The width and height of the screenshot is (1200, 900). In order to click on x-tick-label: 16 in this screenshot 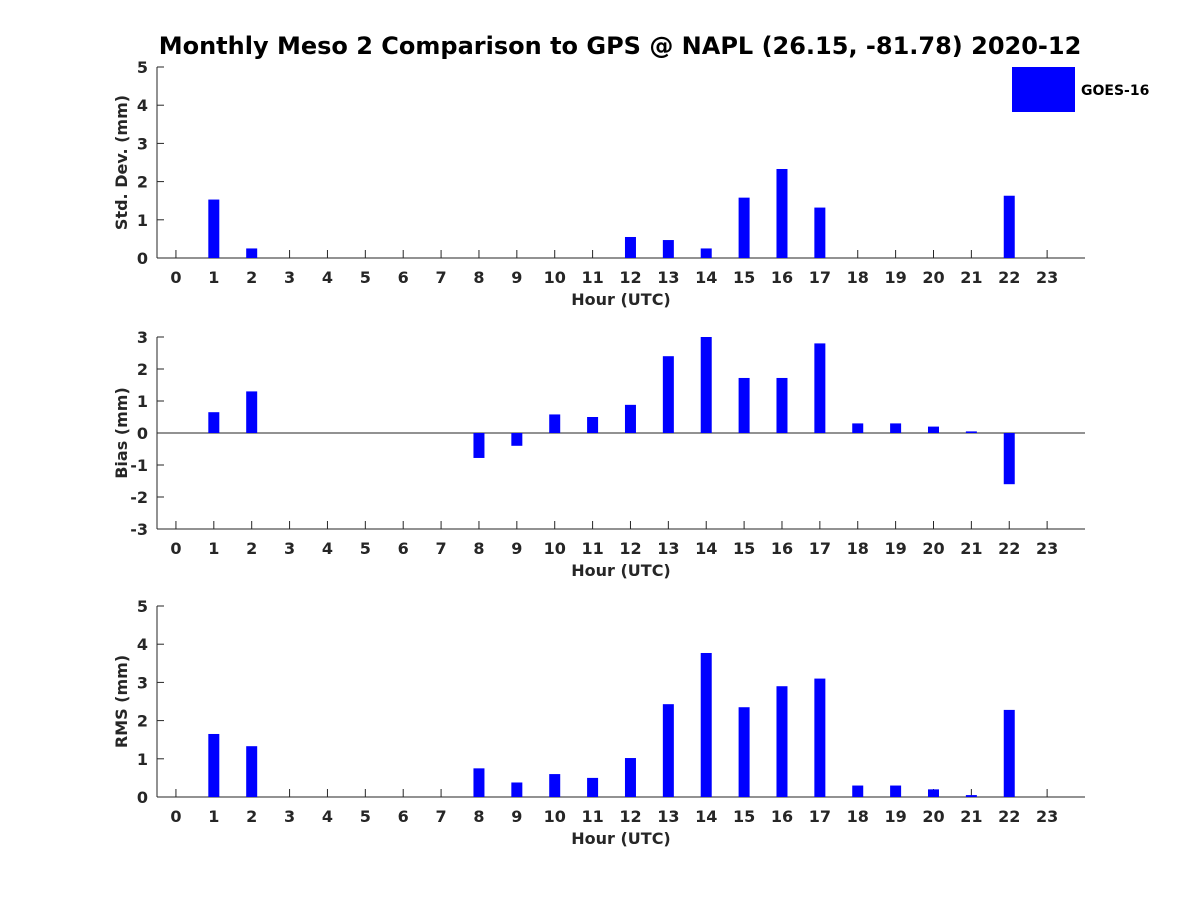, I will do `click(782, 548)`.